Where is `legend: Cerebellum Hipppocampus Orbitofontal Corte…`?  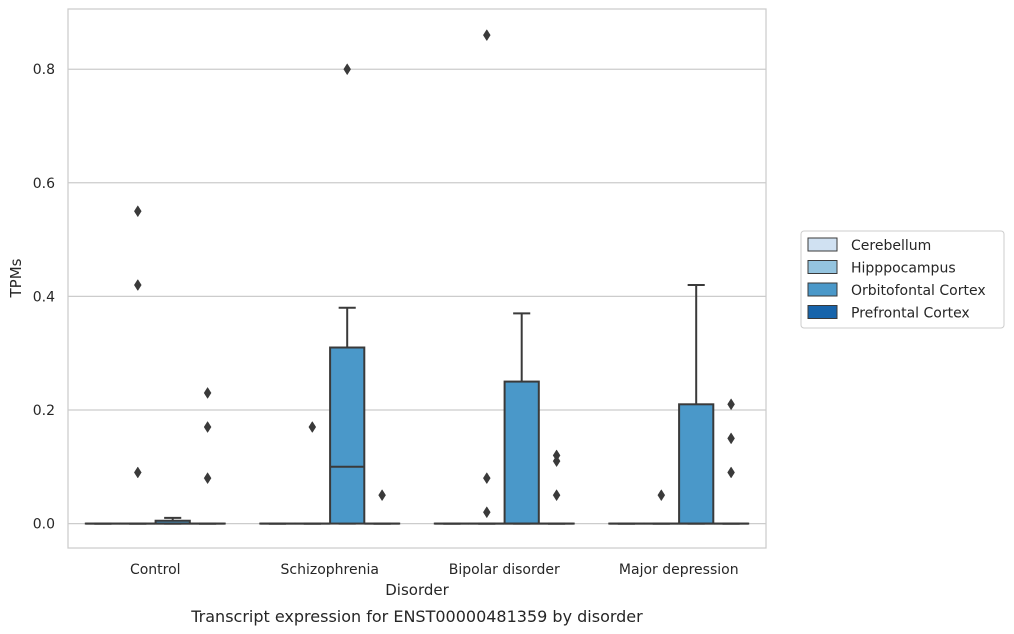 legend: Cerebellum Hipppocampus Orbitofontal Corte… is located at coordinates (902, 279).